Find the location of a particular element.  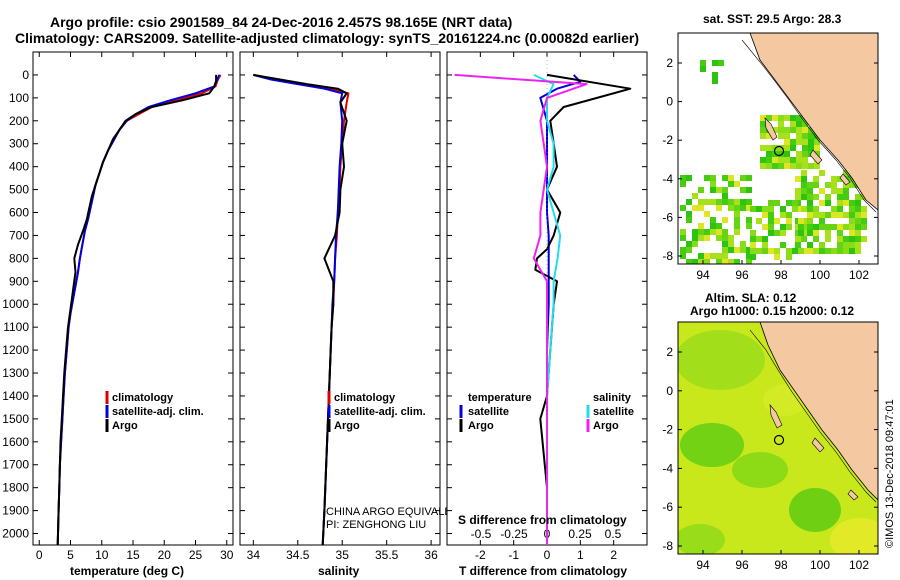

temperature-xlabel: temperature (deg C) is located at coordinates (127, 571).